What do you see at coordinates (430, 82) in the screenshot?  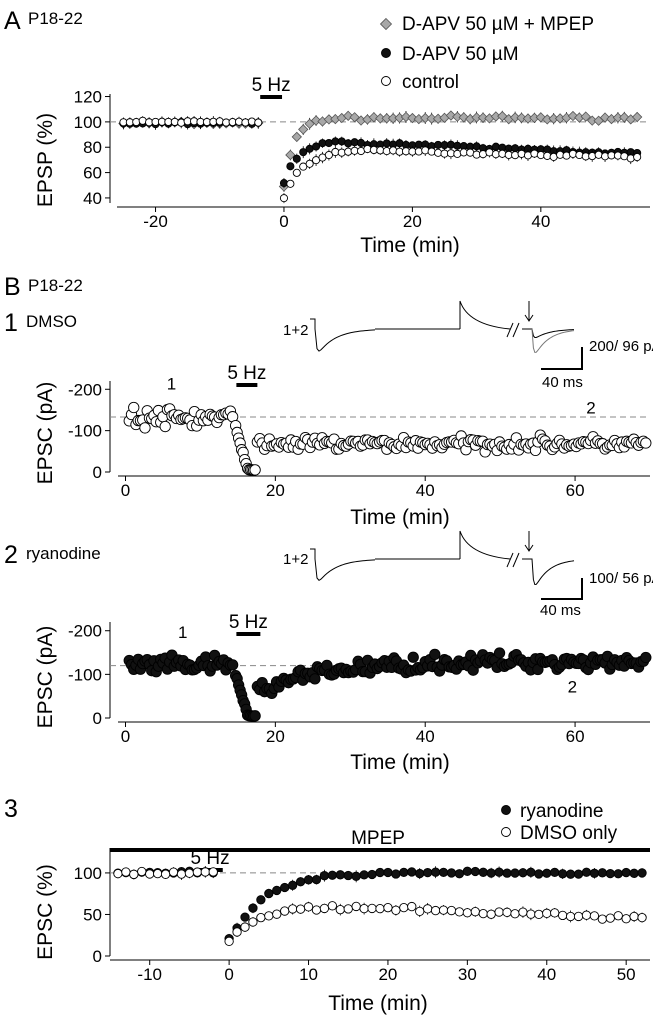 I see `legend-label-control: control` at bounding box center [430, 82].